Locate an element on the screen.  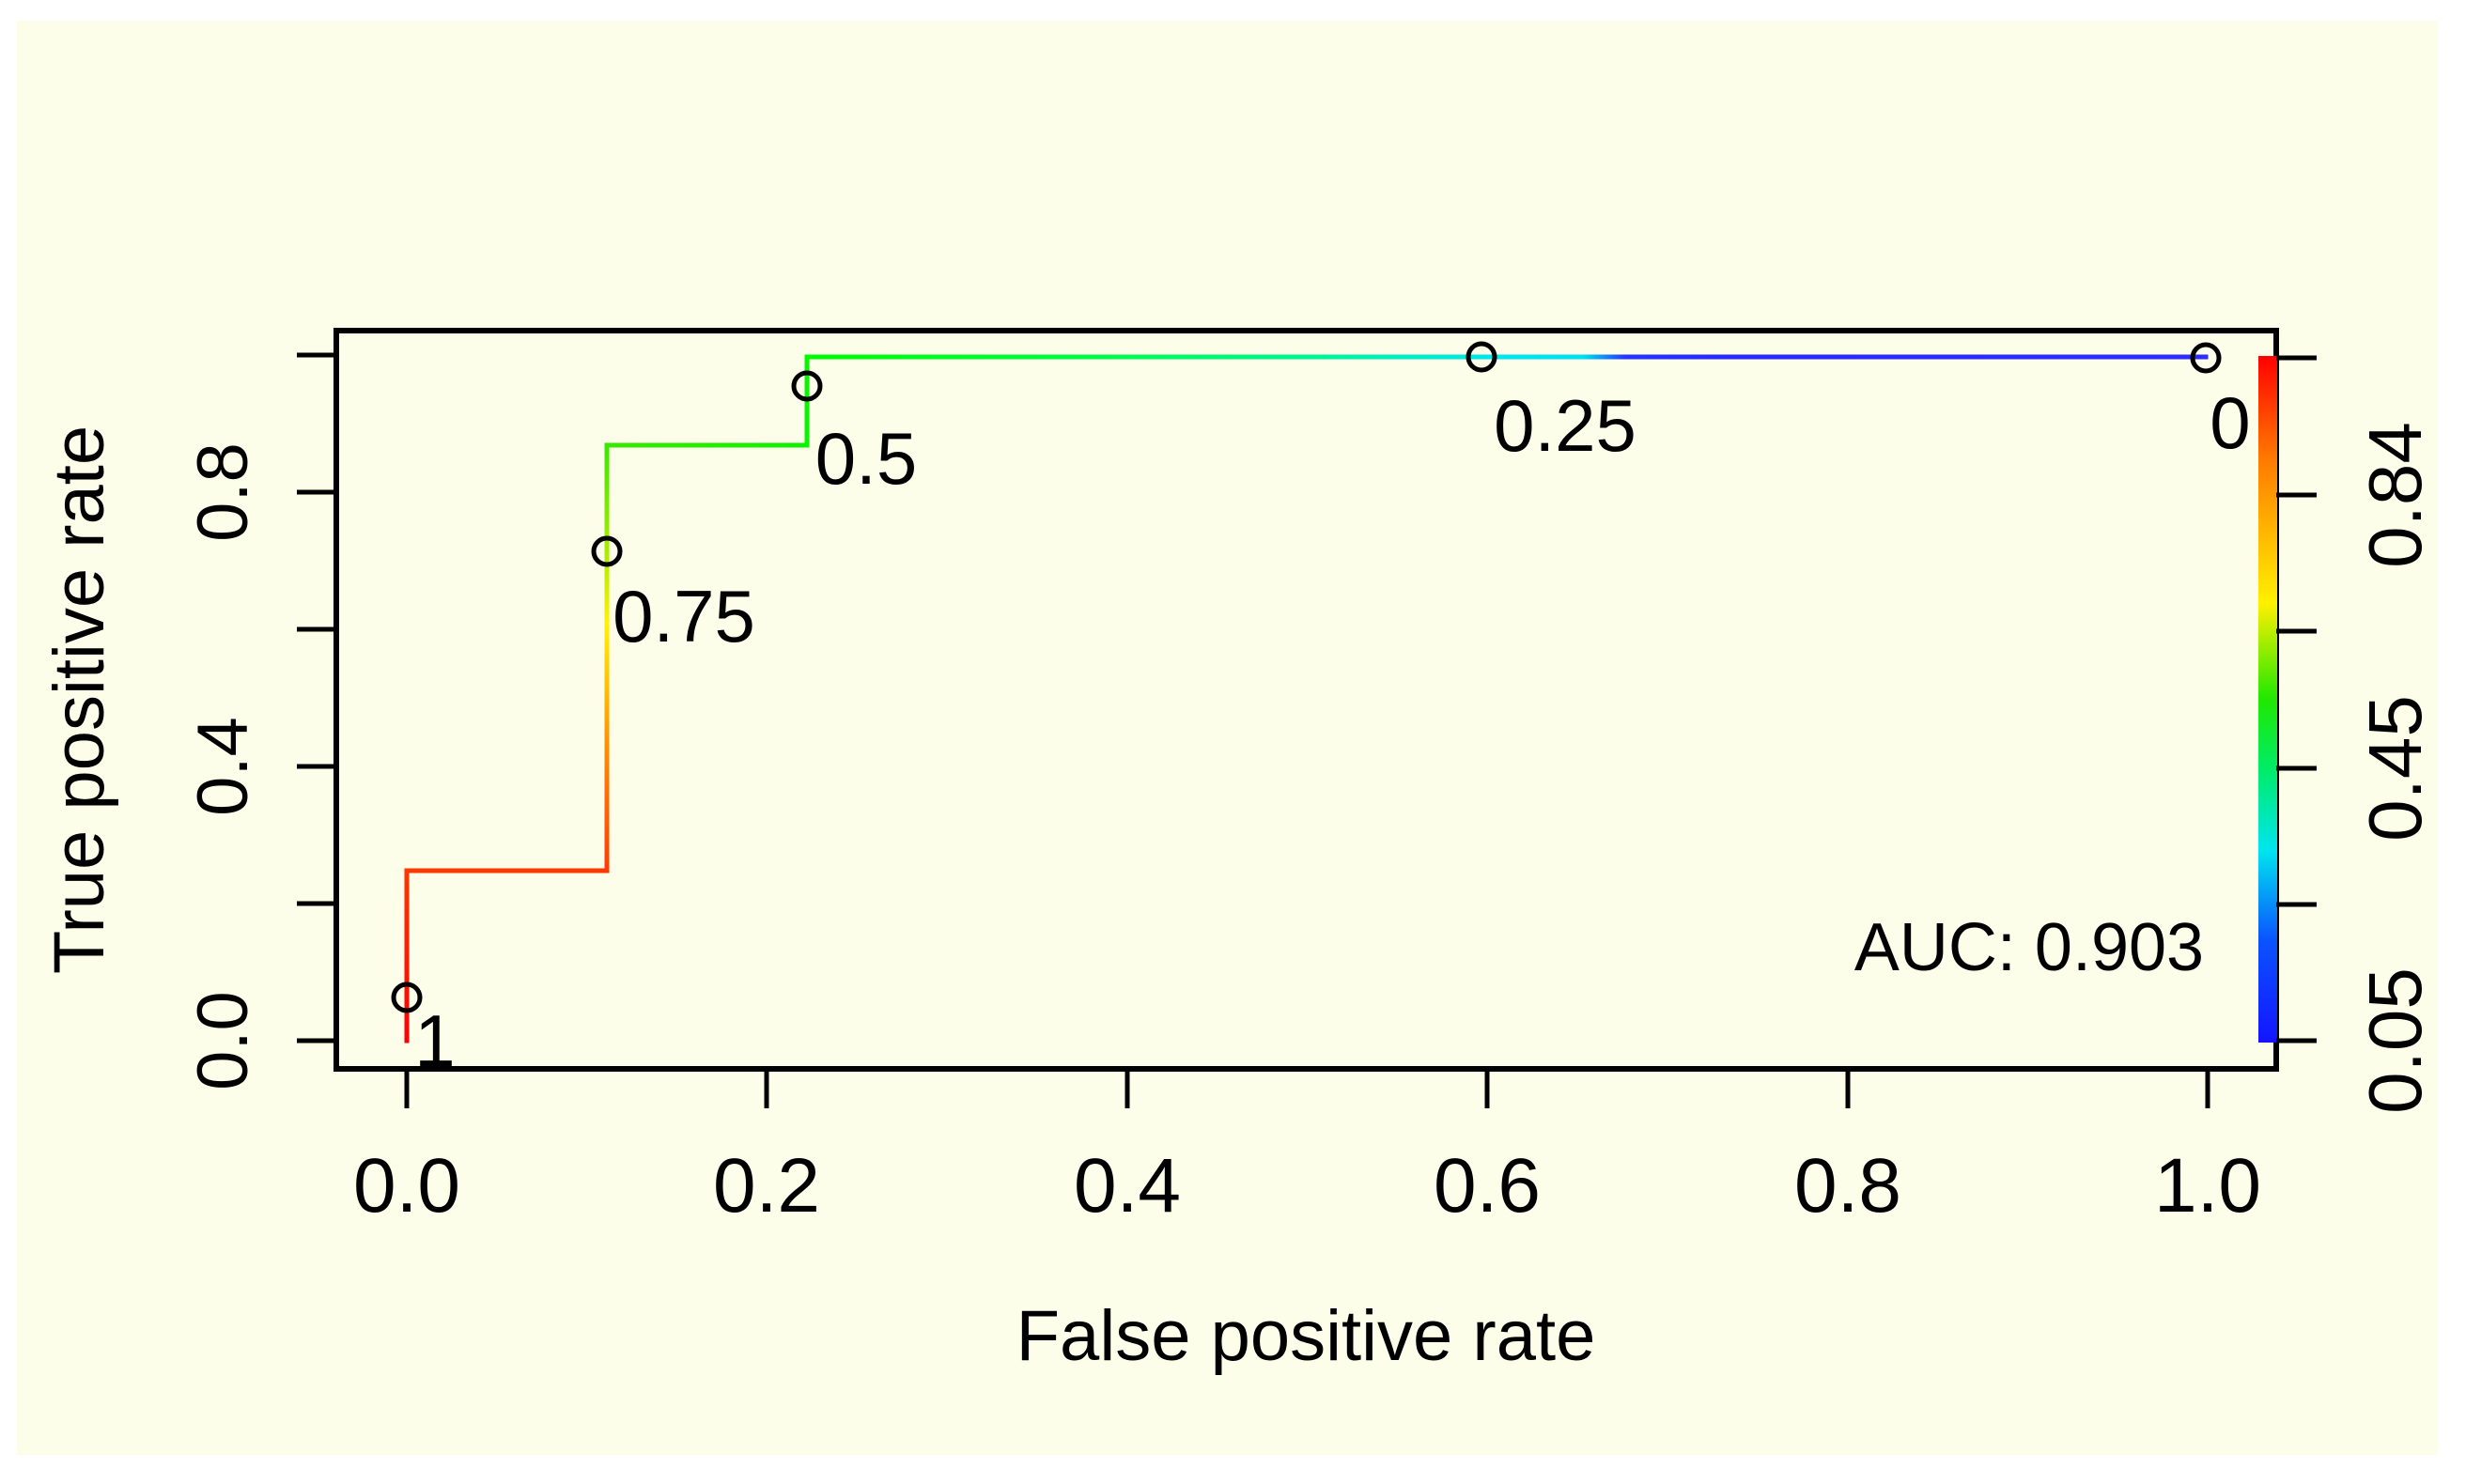
cutoff-label-0-75: 0.75 is located at coordinates (684, 616).